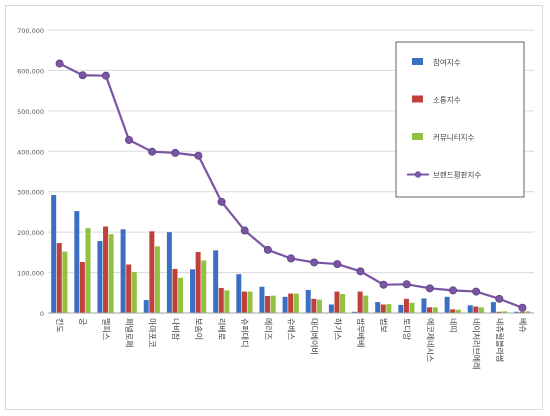 This screenshot has height=416, width=550. I want to click on y-tick-label: 100,000, so click(30, 274).